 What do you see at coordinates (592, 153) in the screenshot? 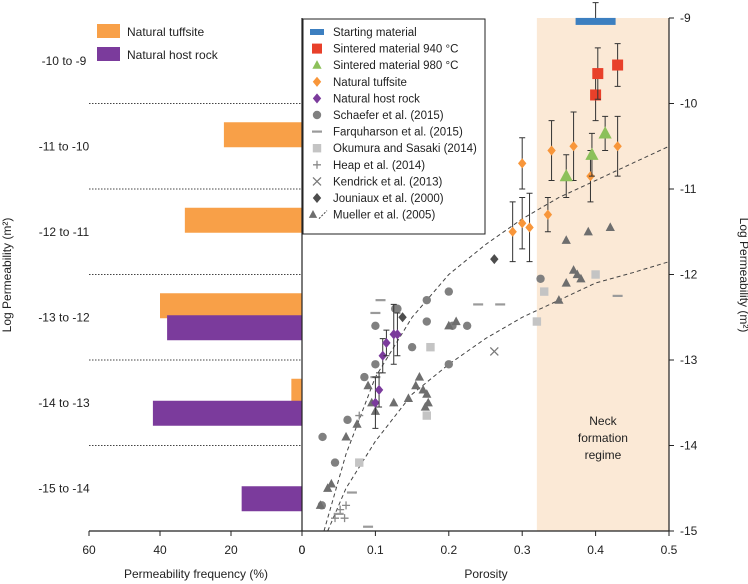
I see `point-sintered-material-980-c` at bounding box center [592, 153].